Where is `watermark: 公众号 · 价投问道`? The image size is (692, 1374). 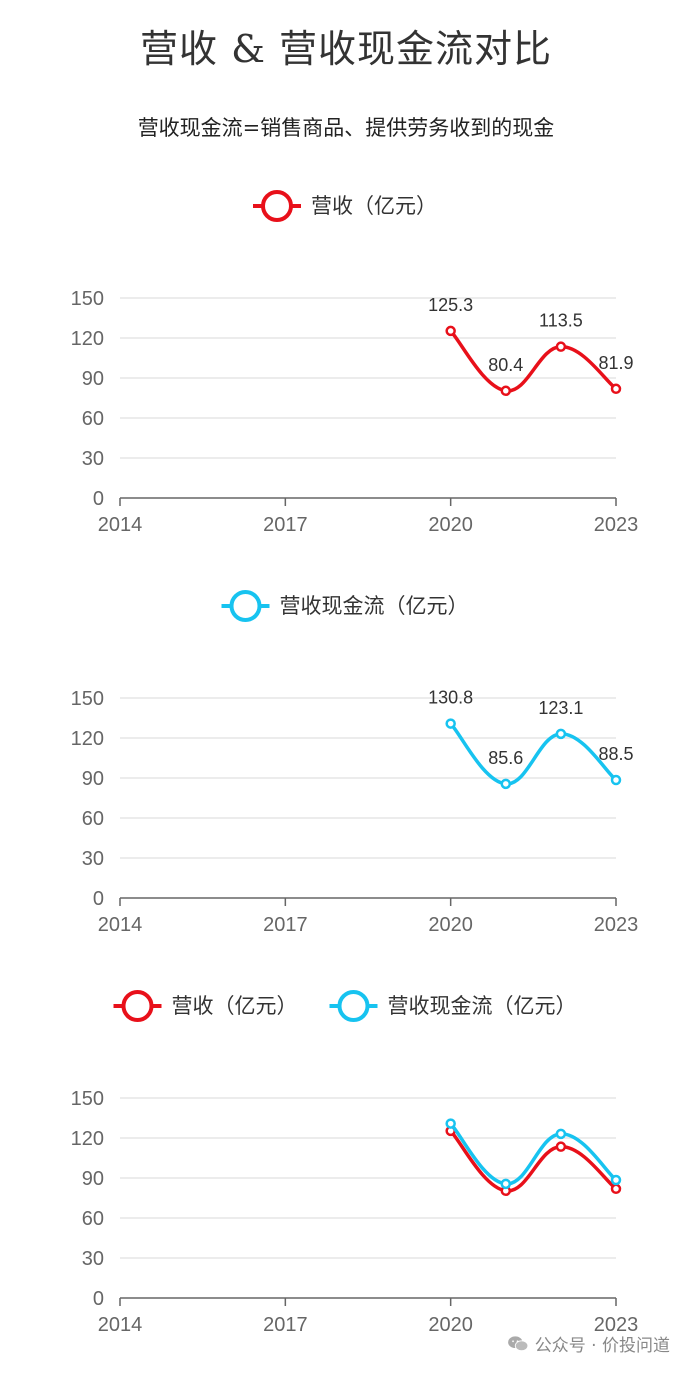
watermark: 公众号 · 价投问道 is located at coordinates (588, 1343).